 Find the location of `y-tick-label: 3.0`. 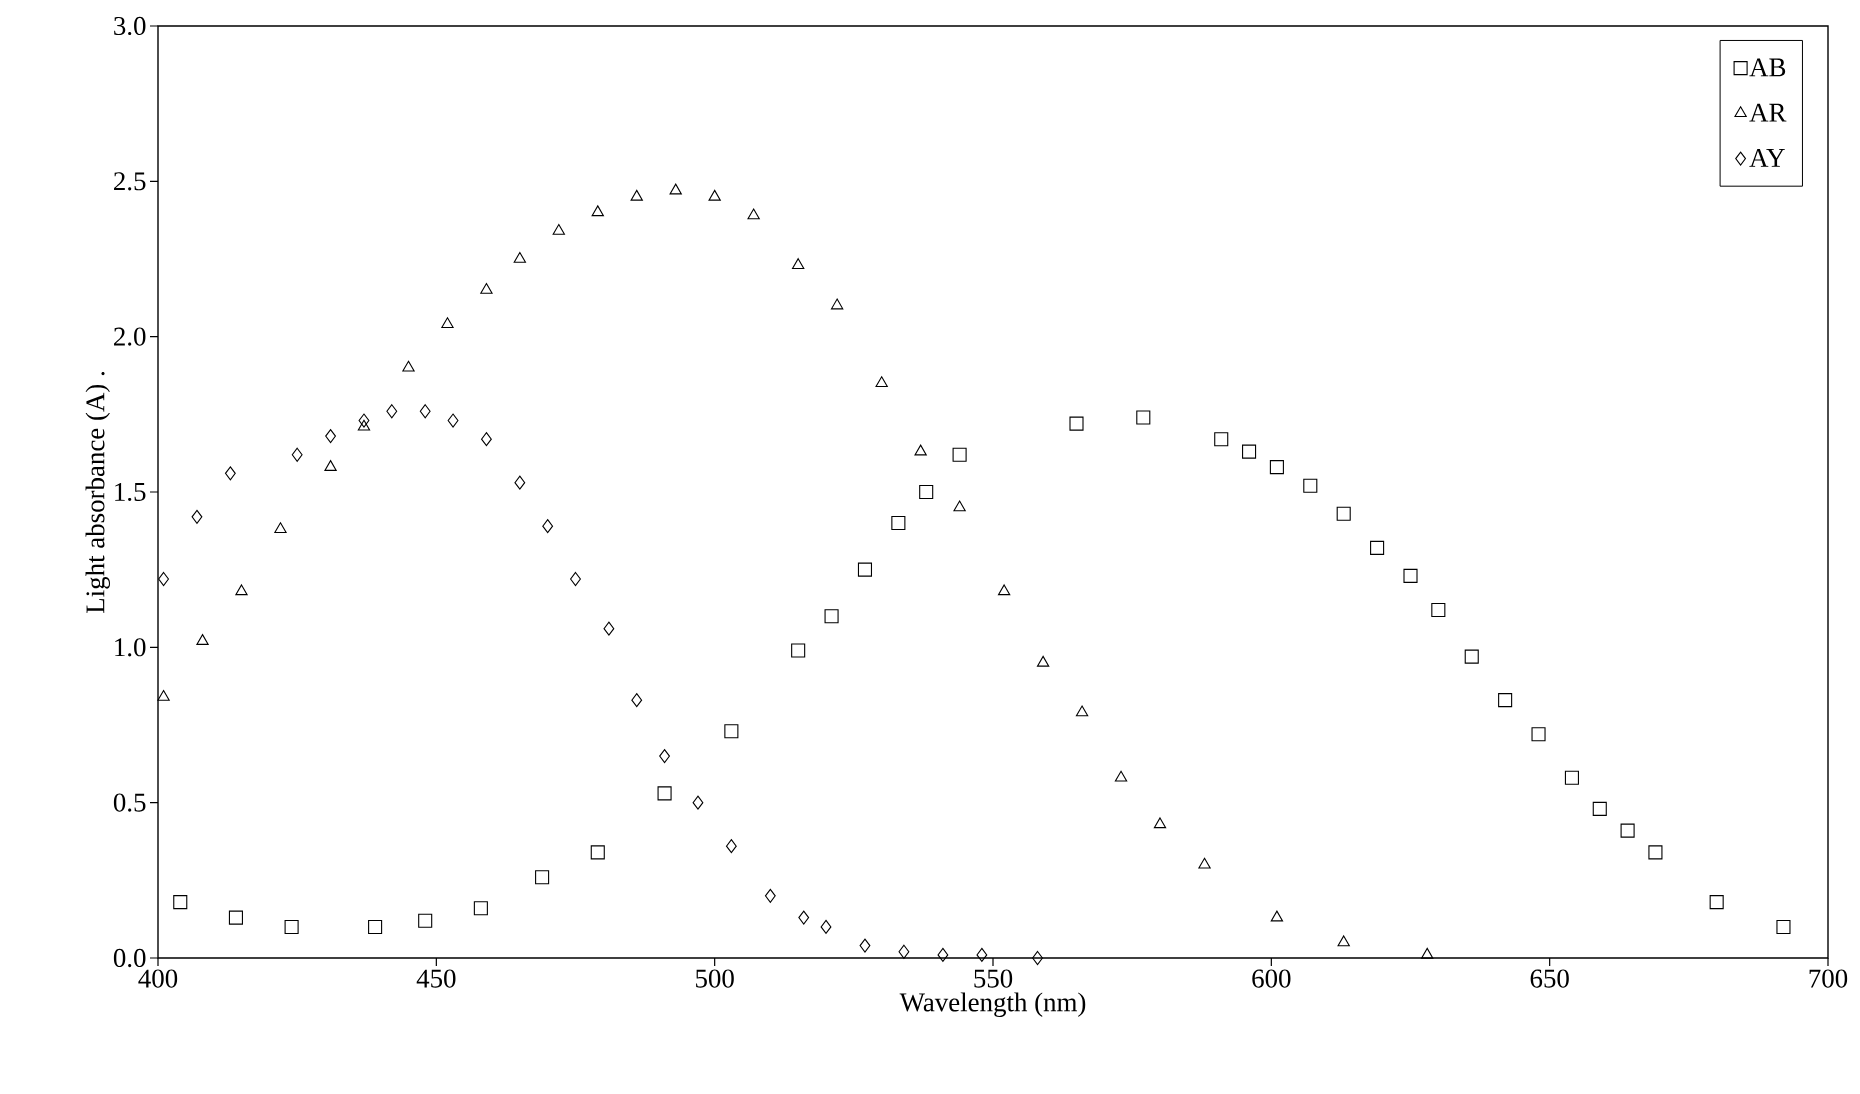

y-tick-label: 3.0 is located at coordinates (130, 26).